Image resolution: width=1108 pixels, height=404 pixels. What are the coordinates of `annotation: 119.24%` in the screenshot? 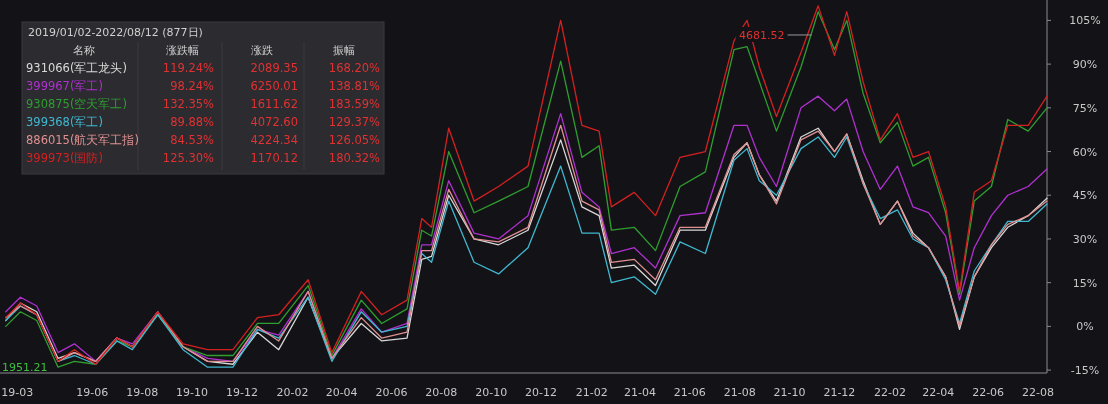 It's located at (188, 68).